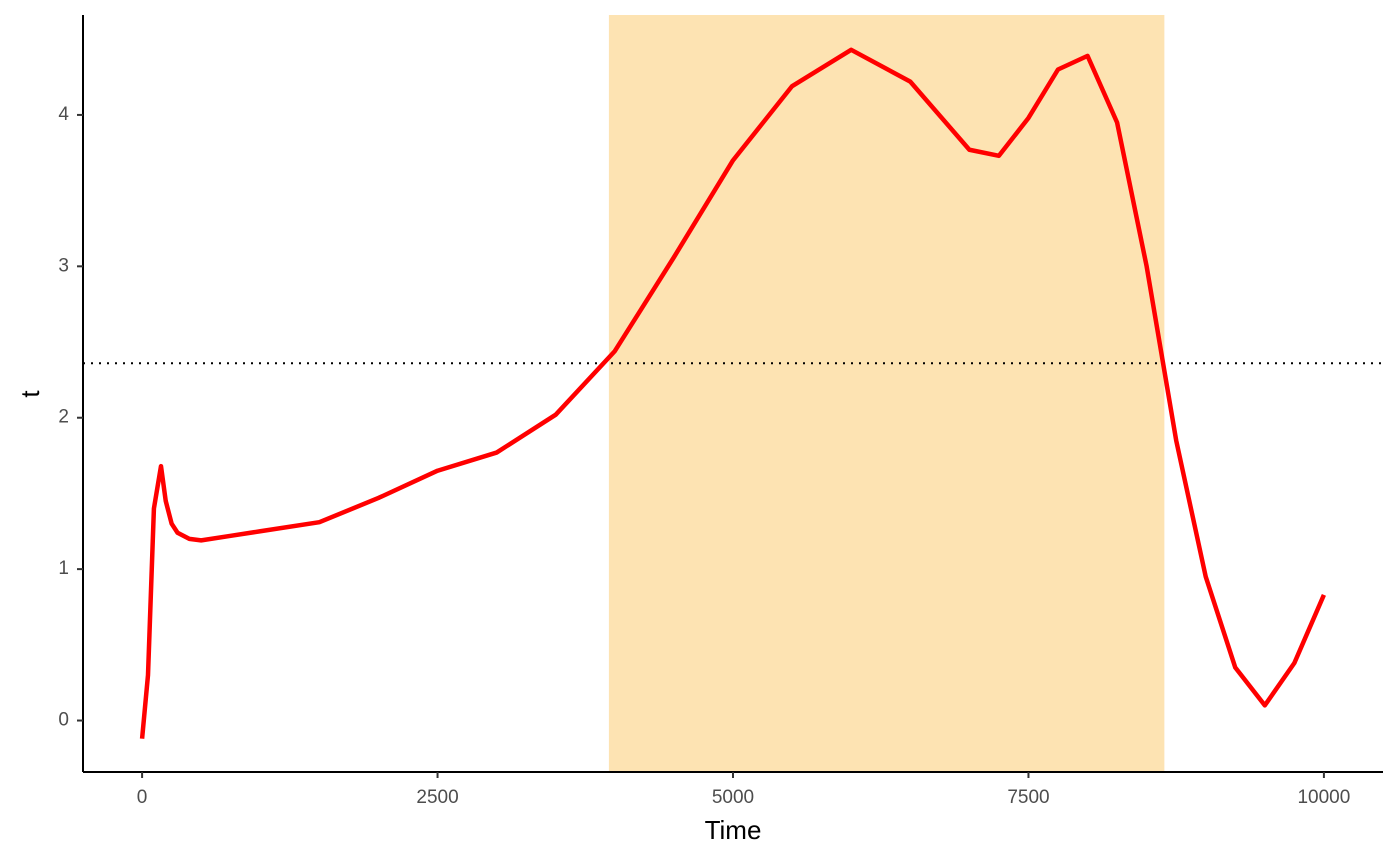 The image size is (1400, 865). What do you see at coordinates (63, 114) in the screenshot?
I see `y-tick-label: 4` at bounding box center [63, 114].